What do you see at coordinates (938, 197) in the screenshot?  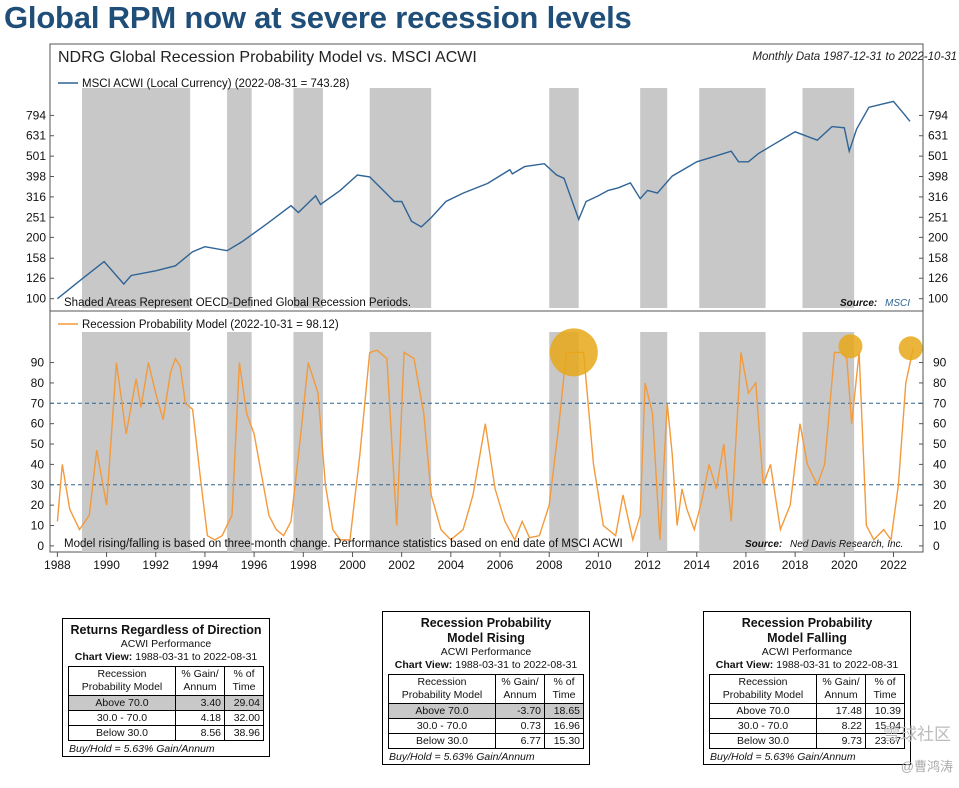 I see `y-tick-label: 316` at bounding box center [938, 197].